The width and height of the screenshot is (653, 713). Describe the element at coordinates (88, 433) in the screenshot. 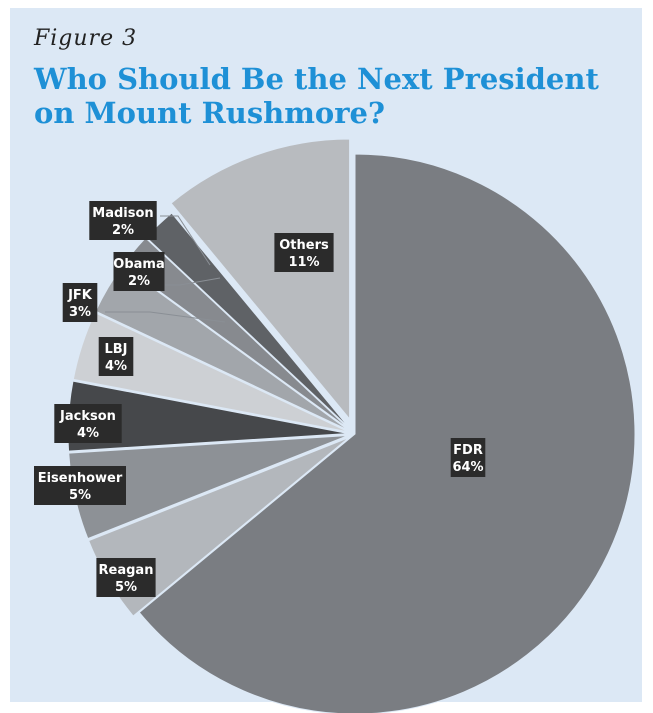

I see `slice-value-jackson: 4%` at that location.